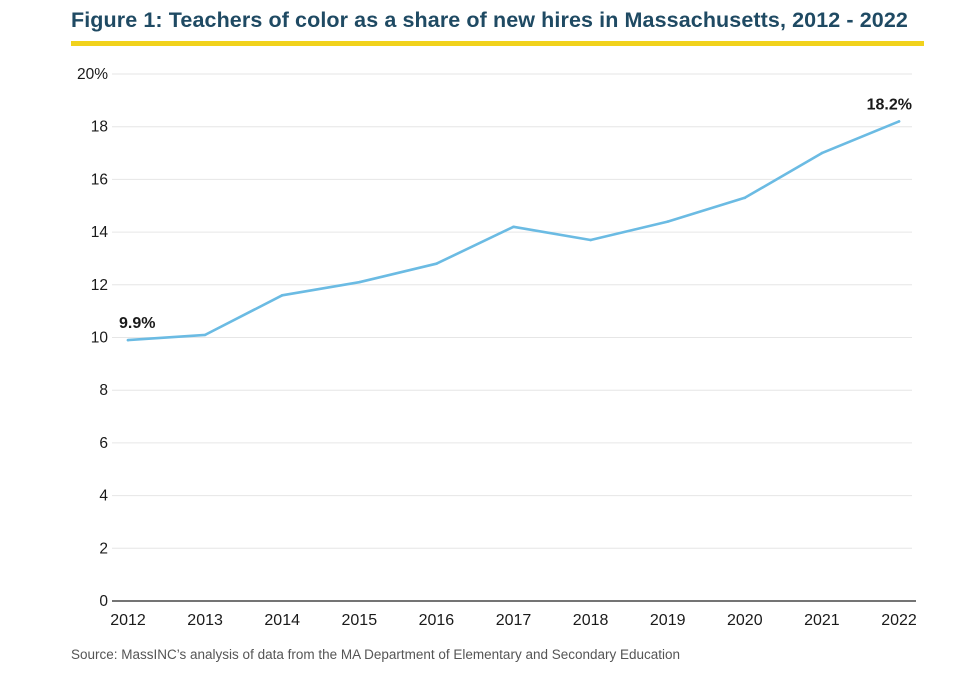  What do you see at coordinates (899, 620) in the screenshot?
I see `x-tick-label: 2022` at bounding box center [899, 620].